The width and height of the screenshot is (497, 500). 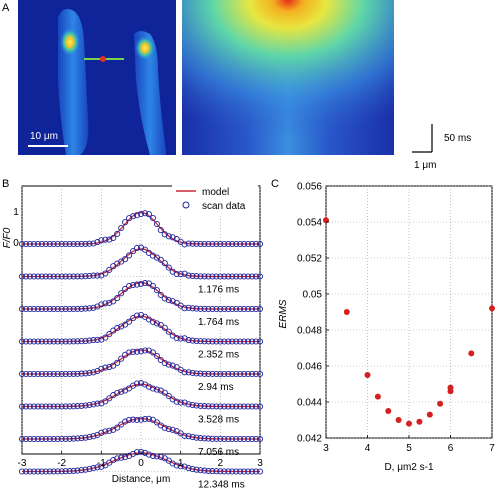 What do you see at coordinates (44, 136) in the screenshot?
I see `scale-bar-label: 10 μm` at bounding box center [44, 136].